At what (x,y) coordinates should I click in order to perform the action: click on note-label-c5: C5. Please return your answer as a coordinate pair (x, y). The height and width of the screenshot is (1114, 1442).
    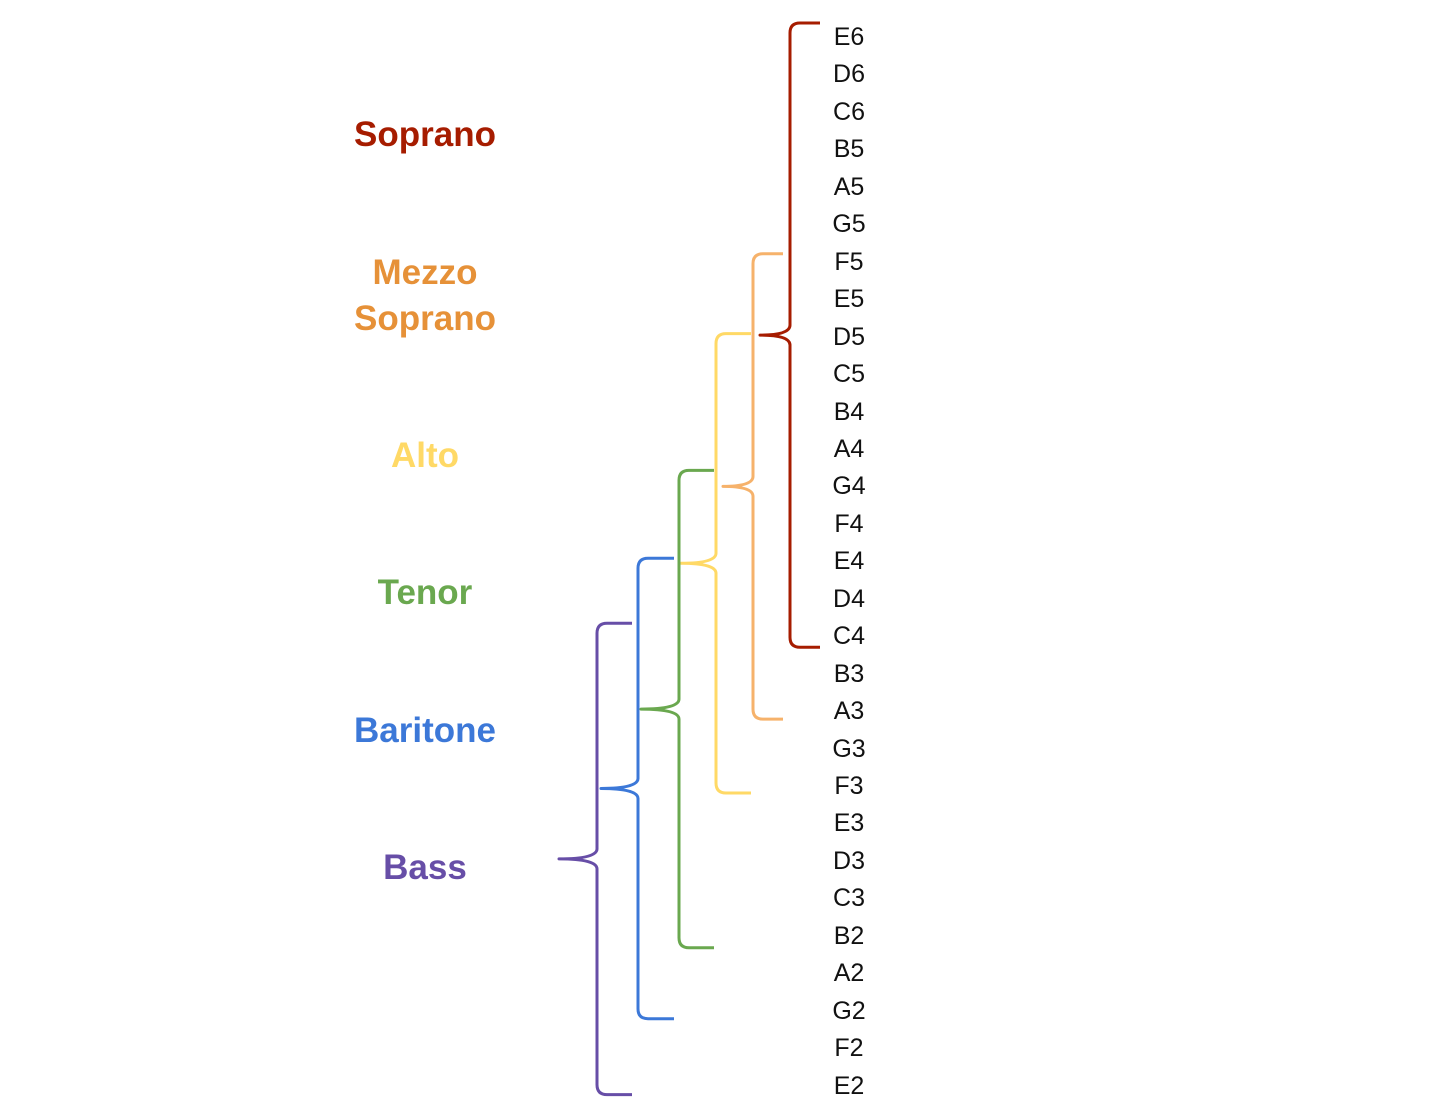
    Looking at the image, I should click on (849, 374).